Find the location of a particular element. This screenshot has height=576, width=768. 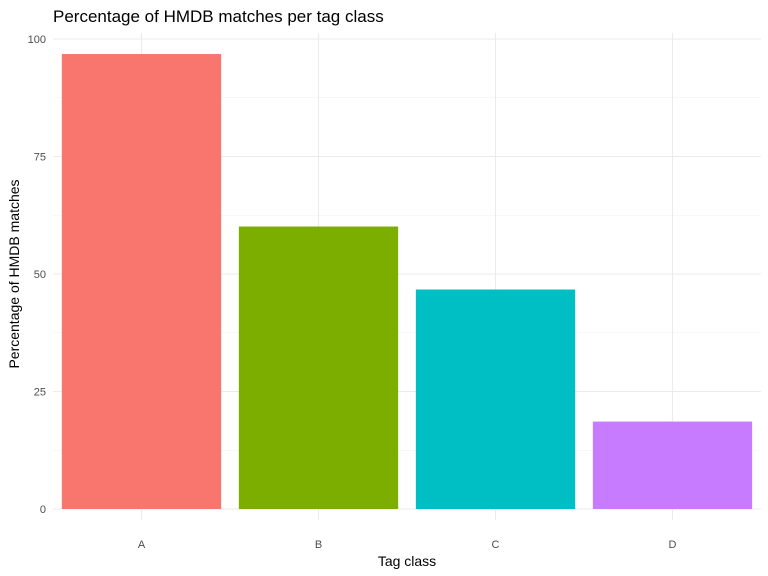

bar-b is located at coordinates (318, 367).